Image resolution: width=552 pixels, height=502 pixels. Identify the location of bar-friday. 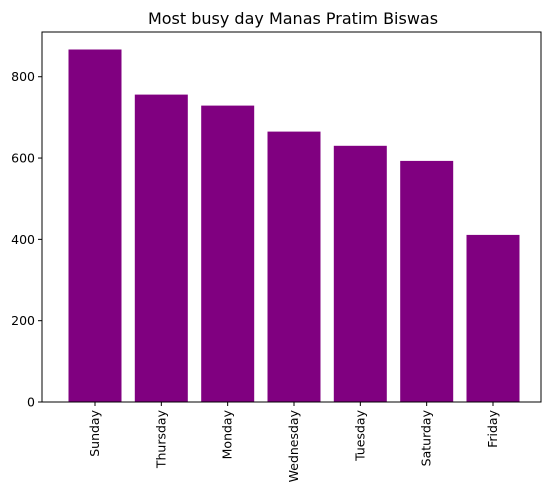
(493, 318).